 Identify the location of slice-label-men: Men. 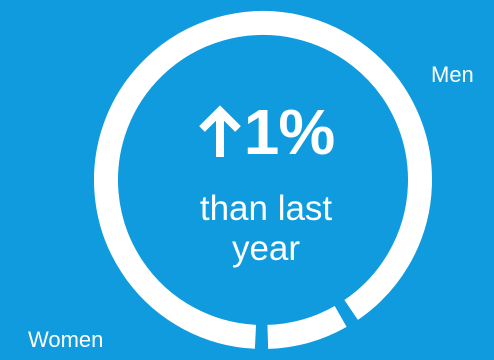
(452, 74).